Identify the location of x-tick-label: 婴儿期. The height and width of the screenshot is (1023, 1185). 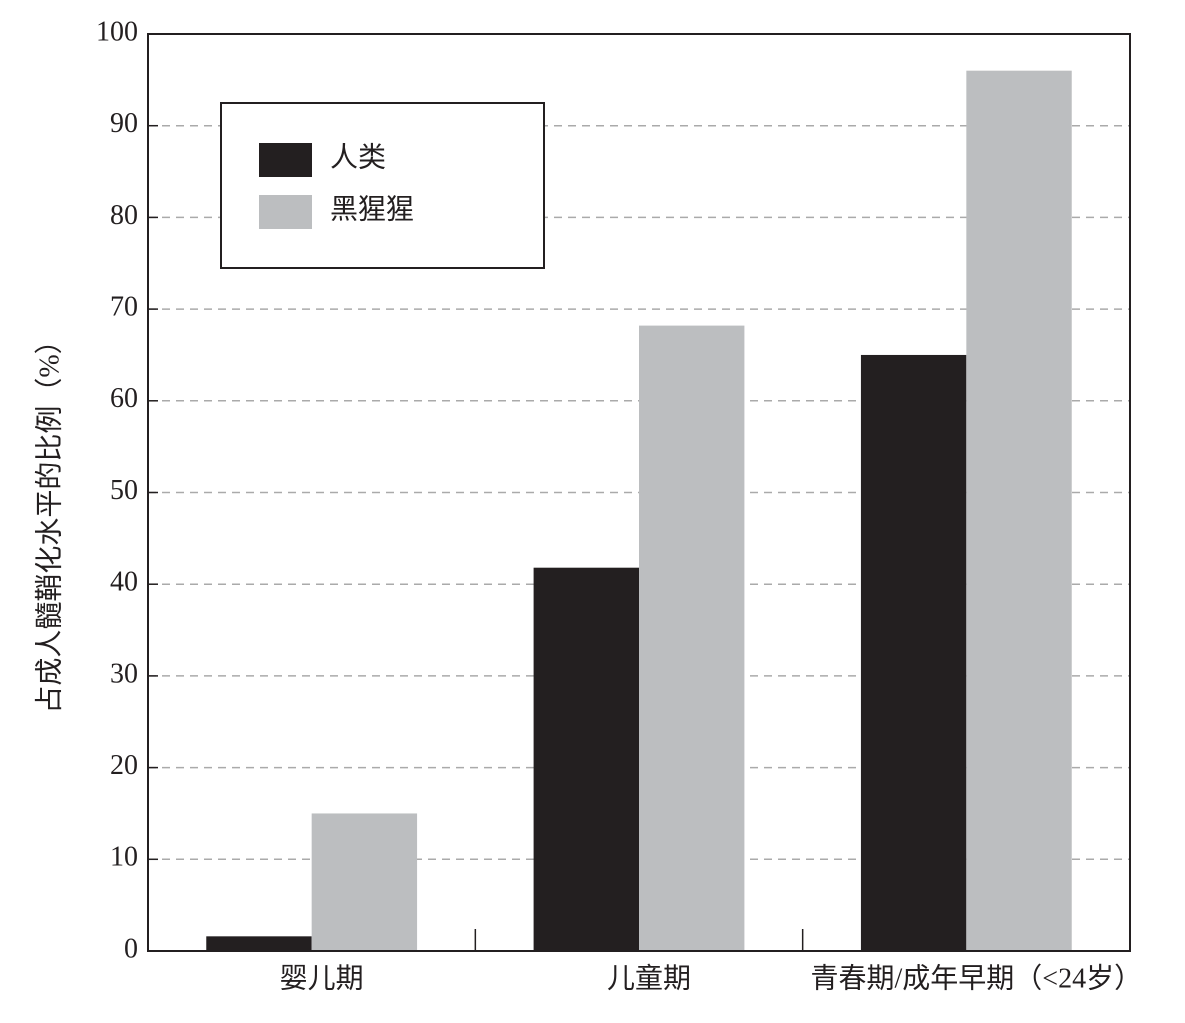
(322, 978).